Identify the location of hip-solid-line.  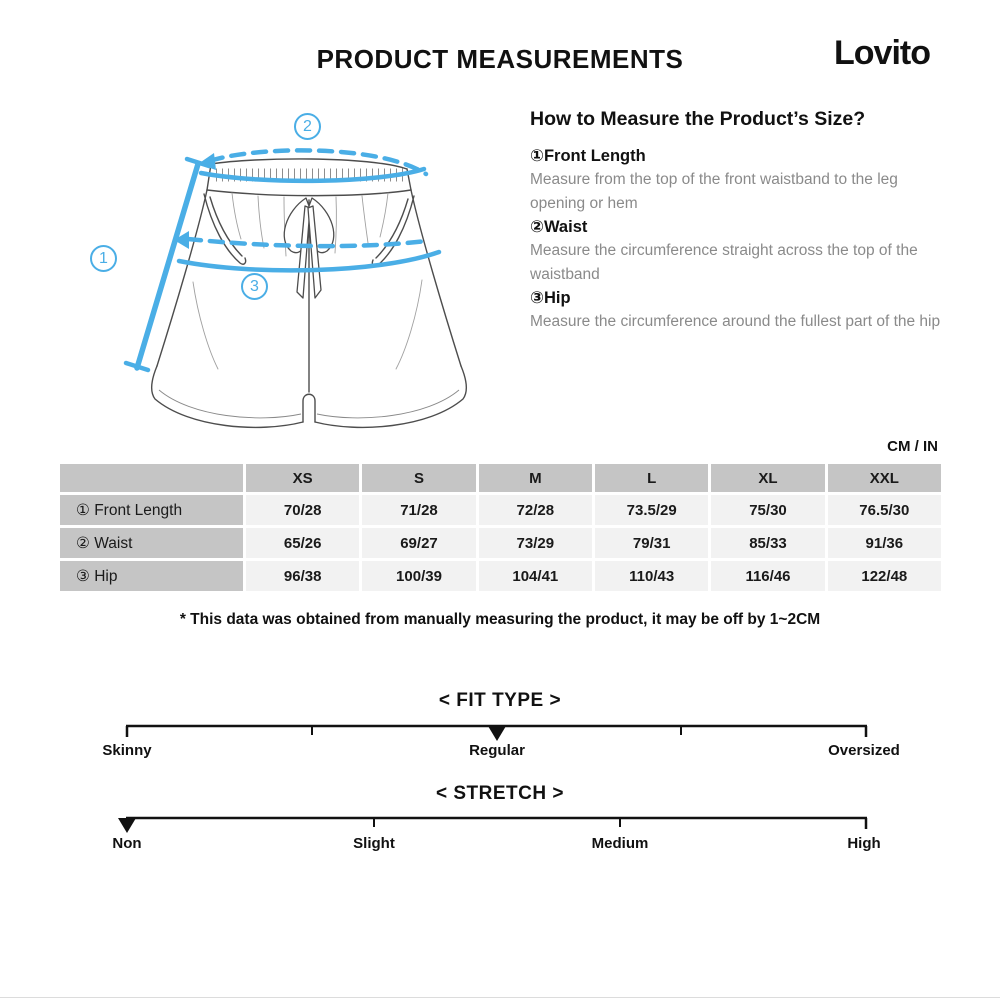
(309, 261).